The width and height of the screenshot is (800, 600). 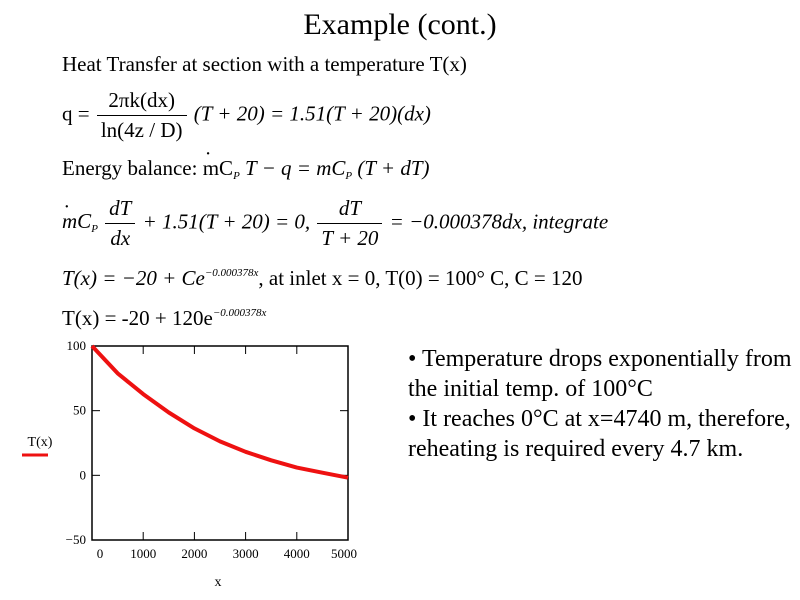 I want to click on x-tick-label: 0, so click(x=100, y=553).